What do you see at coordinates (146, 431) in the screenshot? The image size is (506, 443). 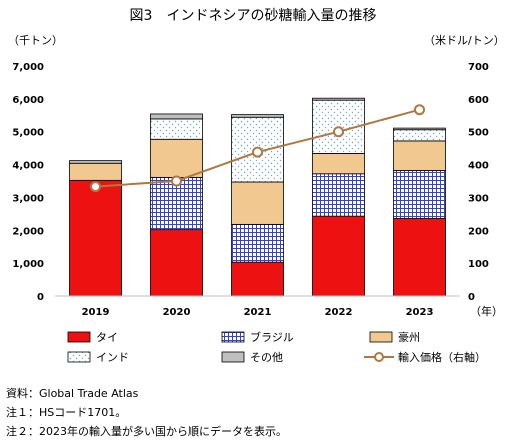 I see `footnote-2: 注２：2023年の輸入量が多い国から順にデータを表示。` at bounding box center [146, 431].